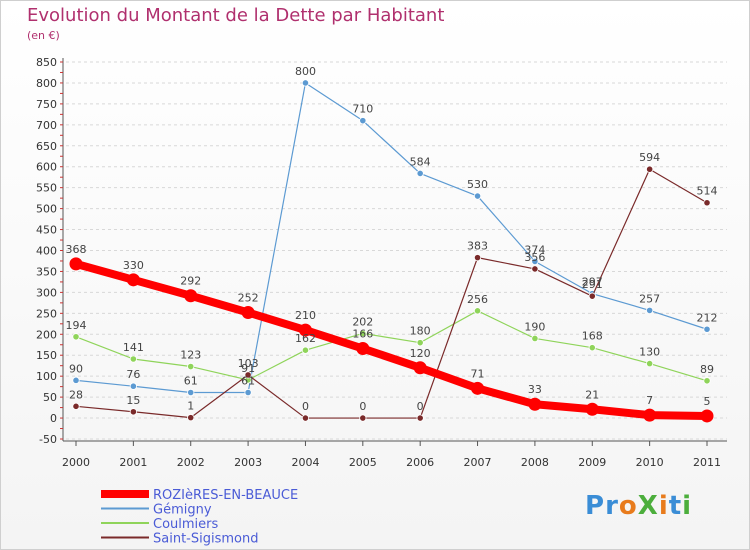 Image resolution: width=750 pixels, height=550 pixels. I want to click on data-label: 212, so click(707, 317).